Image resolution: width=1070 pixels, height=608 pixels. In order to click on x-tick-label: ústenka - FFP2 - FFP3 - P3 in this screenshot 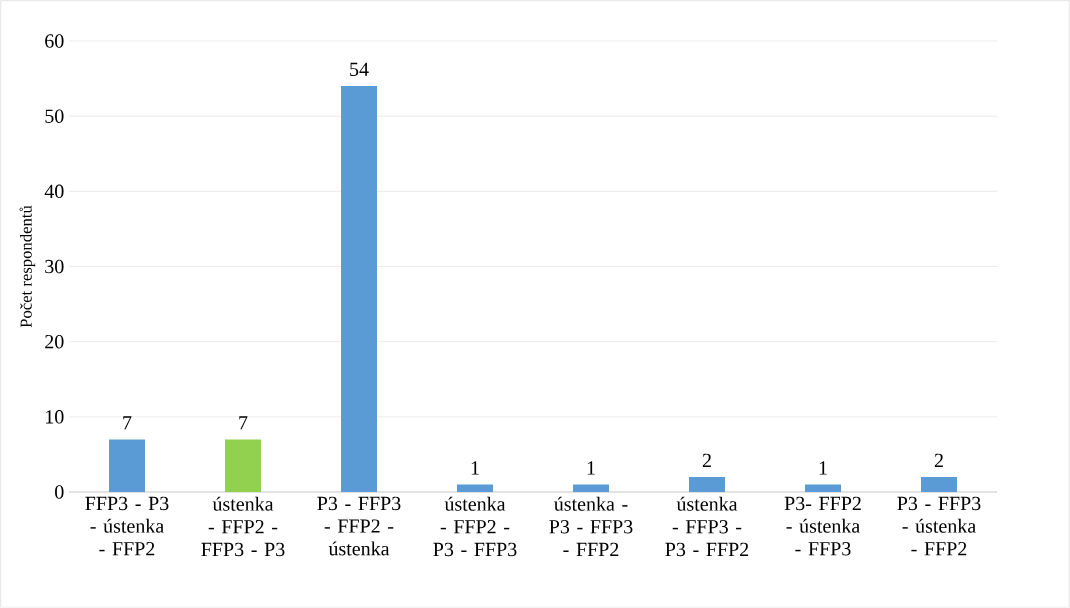, I will do `click(243, 526)`.